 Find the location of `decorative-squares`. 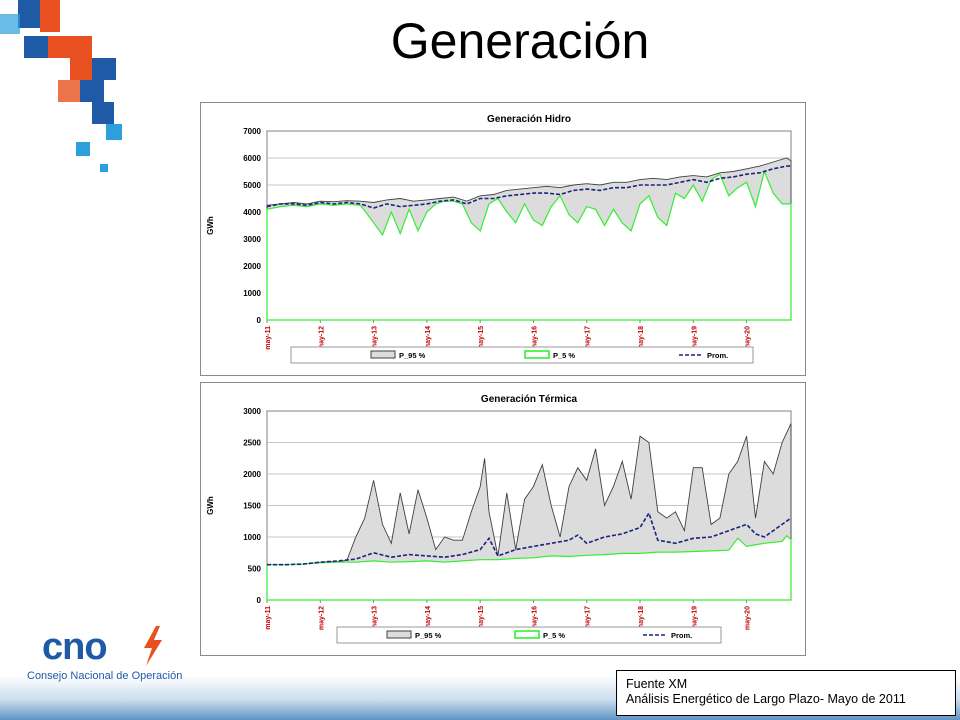

decorative-squares is located at coordinates (61, 86).